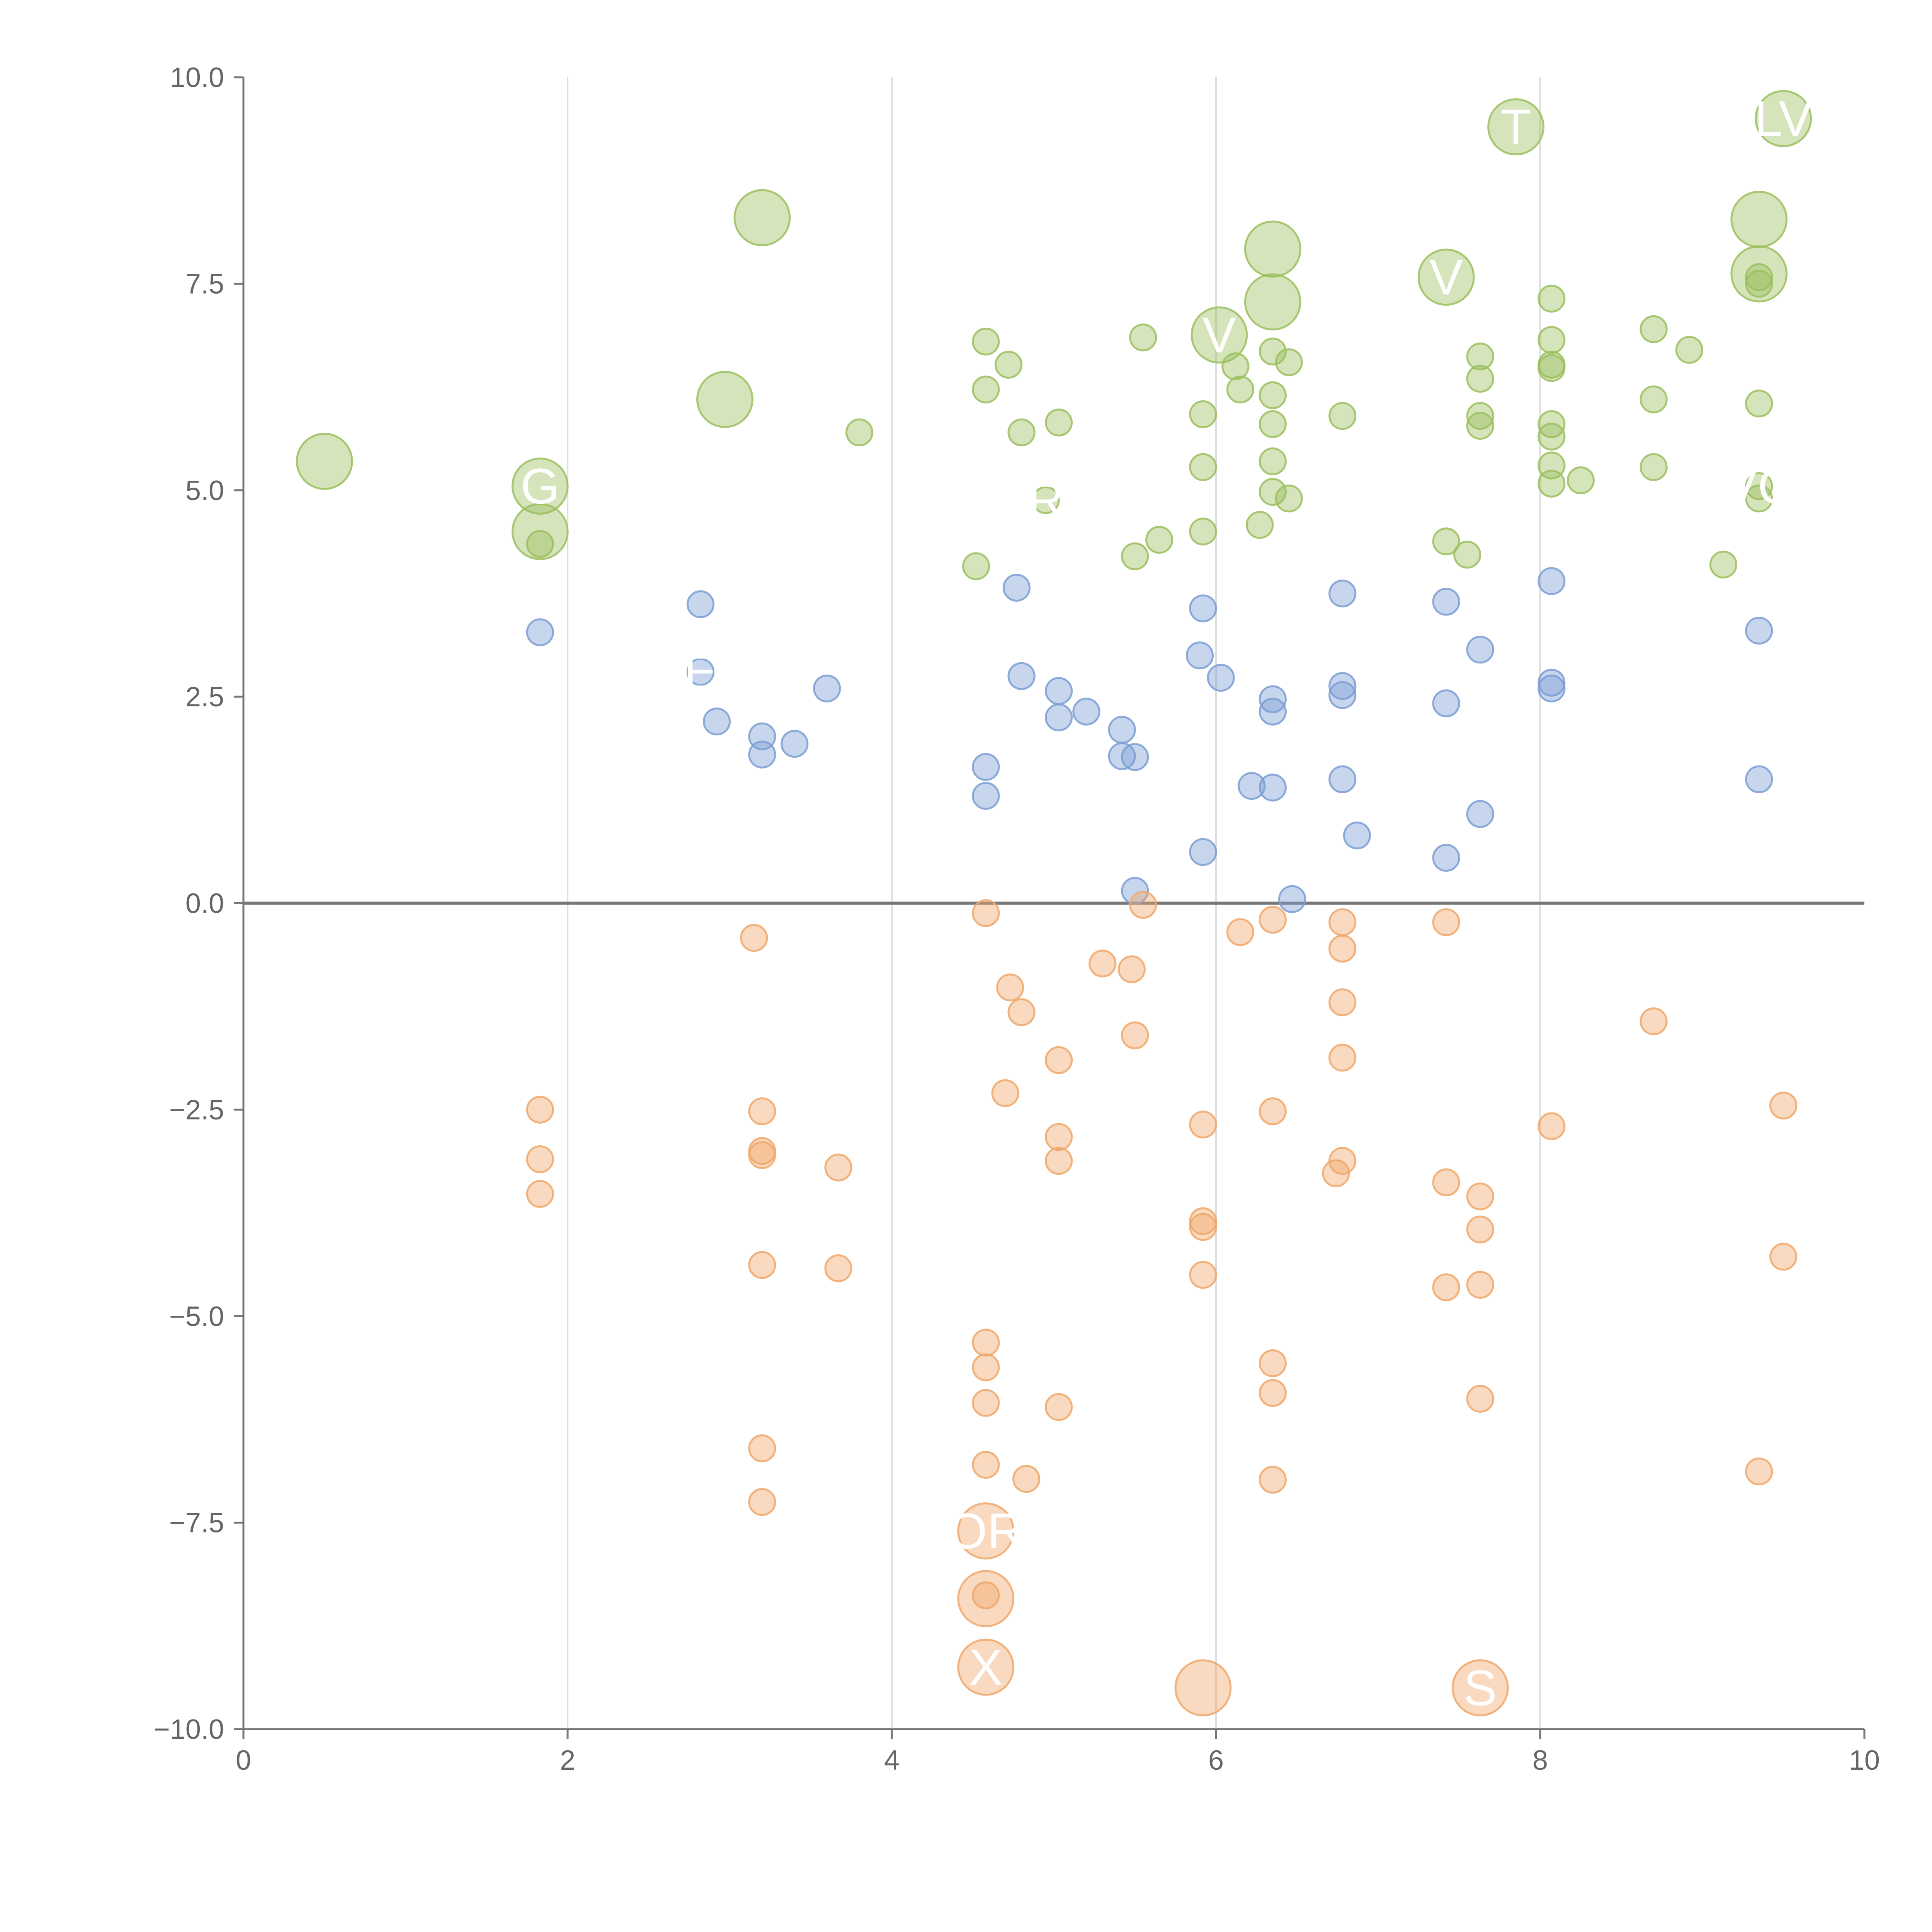 This screenshot has height=1932, width=1932. What do you see at coordinates (197, 1111) in the screenshot?
I see `y-tick-label: −2.5` at bounding box center [197, 1111].